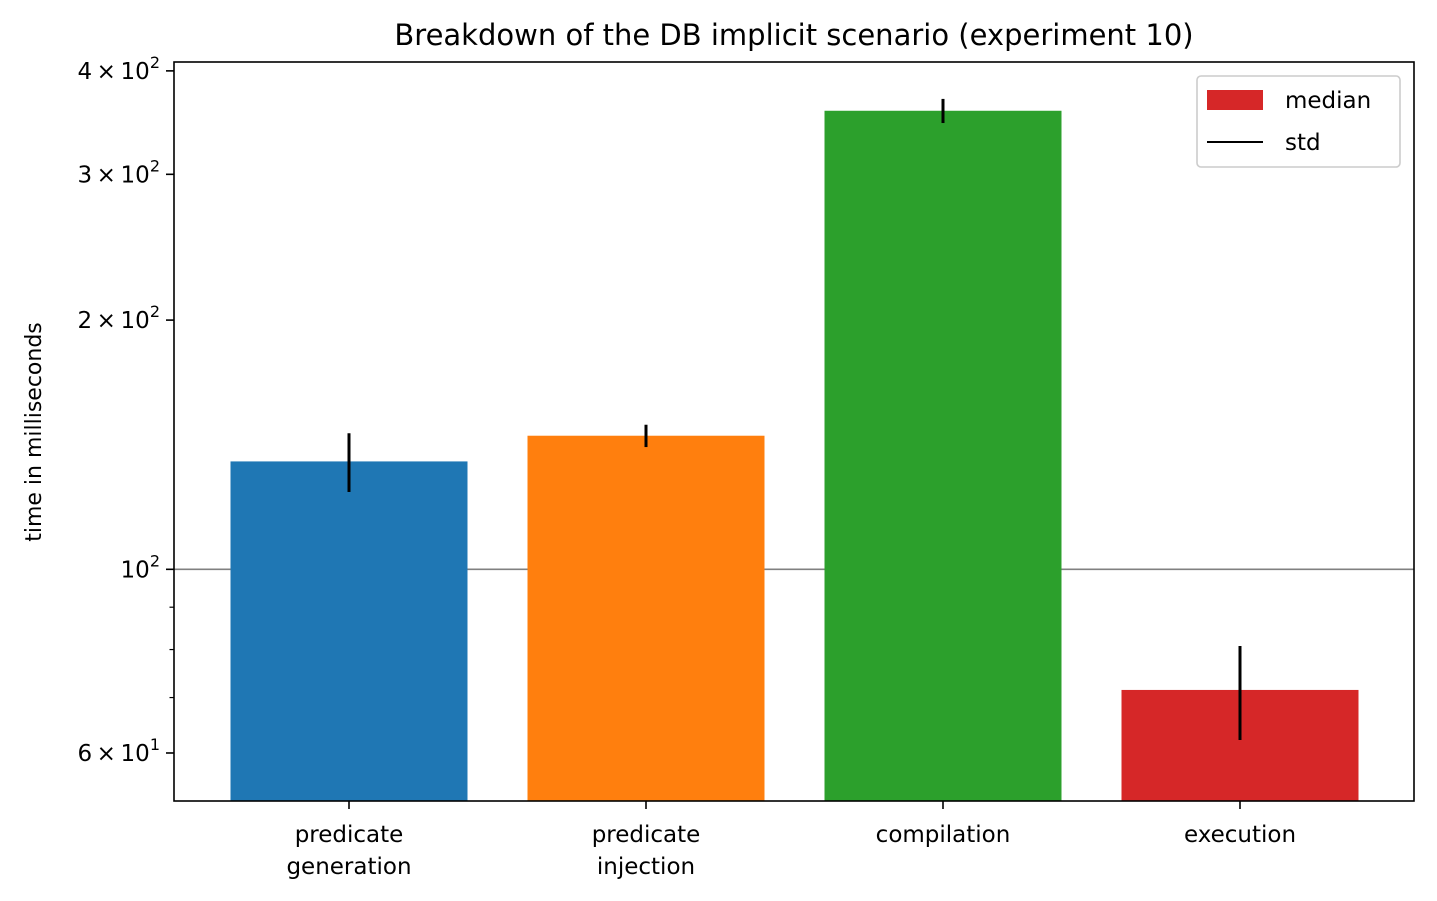  What do you see at coordinates (1298, 121) in the screenshot?
I see `legend: median std` at bounding box center [1298, 121].